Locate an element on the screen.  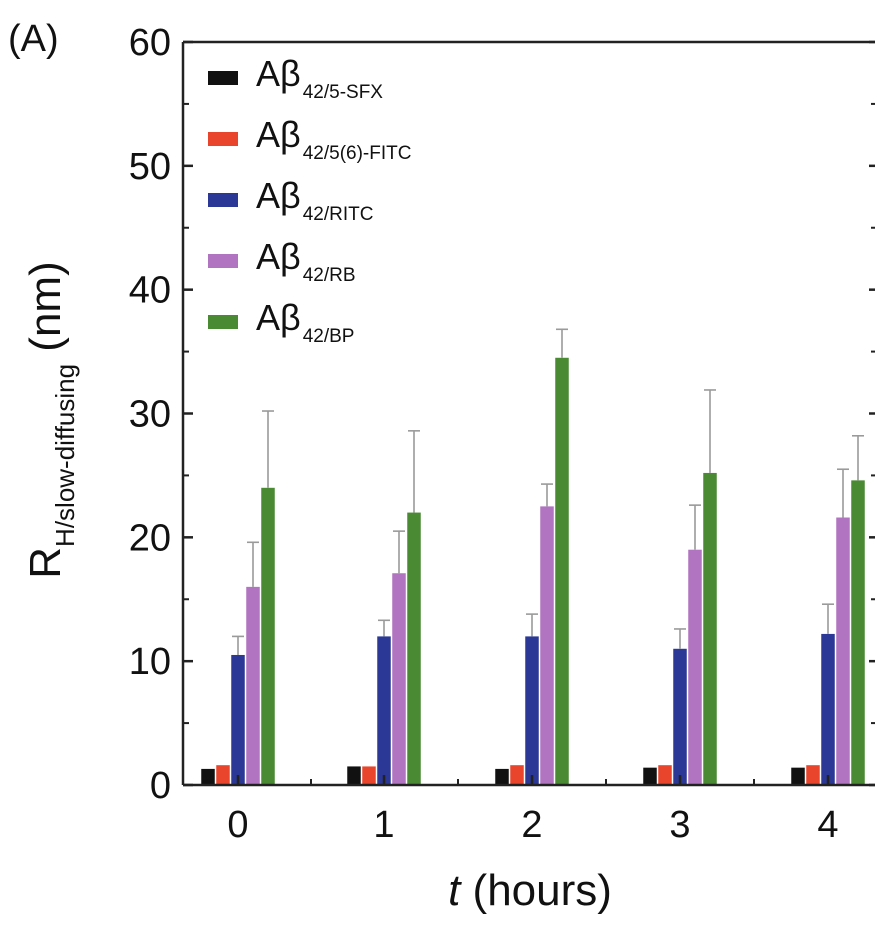
y-tick-label: 60 is located at coordinates (150, 43).